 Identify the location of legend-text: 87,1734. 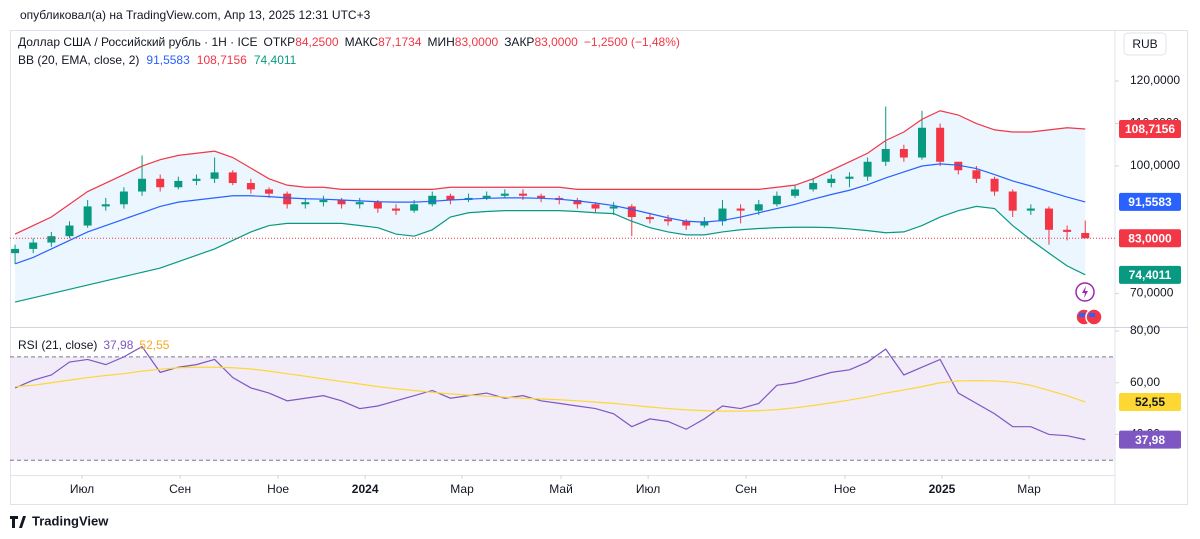
(400, 42).